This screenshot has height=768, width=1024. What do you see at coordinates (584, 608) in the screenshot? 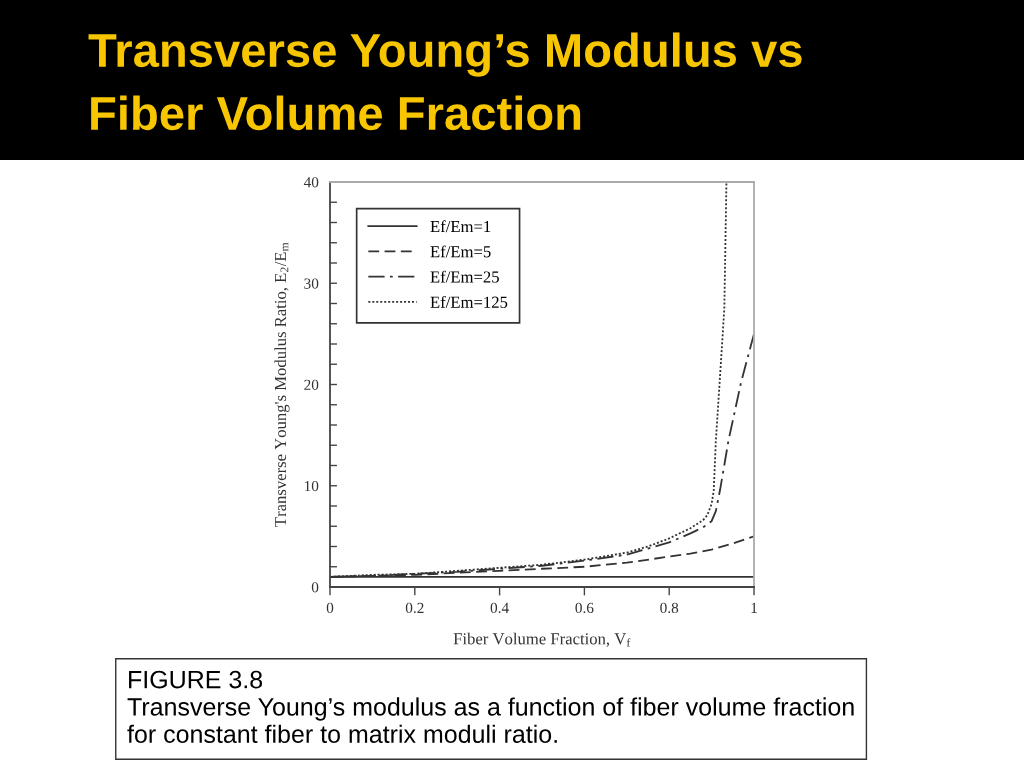
I see `x-tick-label: 0.6` at bounding box center [584, 608].